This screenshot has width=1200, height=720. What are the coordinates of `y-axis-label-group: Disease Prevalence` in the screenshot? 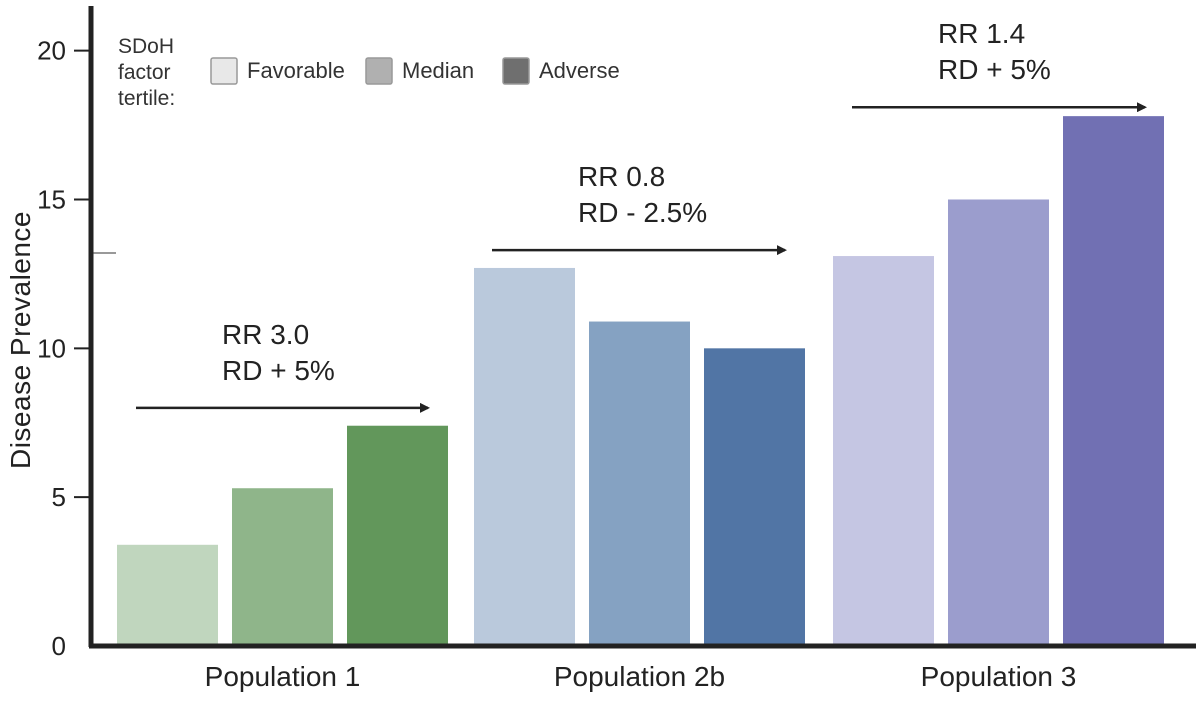 It's located at (20, 340).